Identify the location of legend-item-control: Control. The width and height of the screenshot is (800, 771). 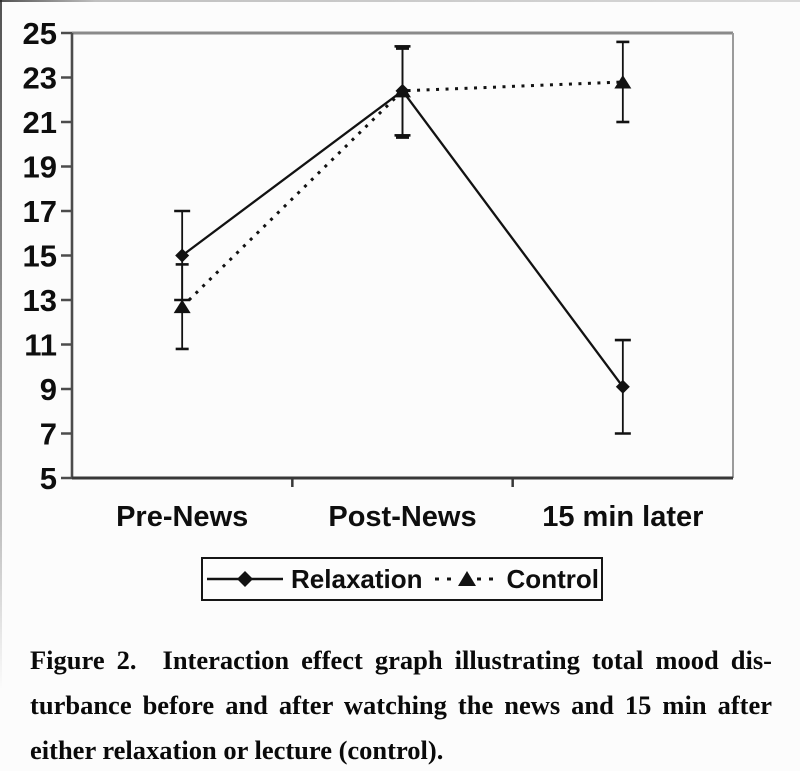
(516, 579).